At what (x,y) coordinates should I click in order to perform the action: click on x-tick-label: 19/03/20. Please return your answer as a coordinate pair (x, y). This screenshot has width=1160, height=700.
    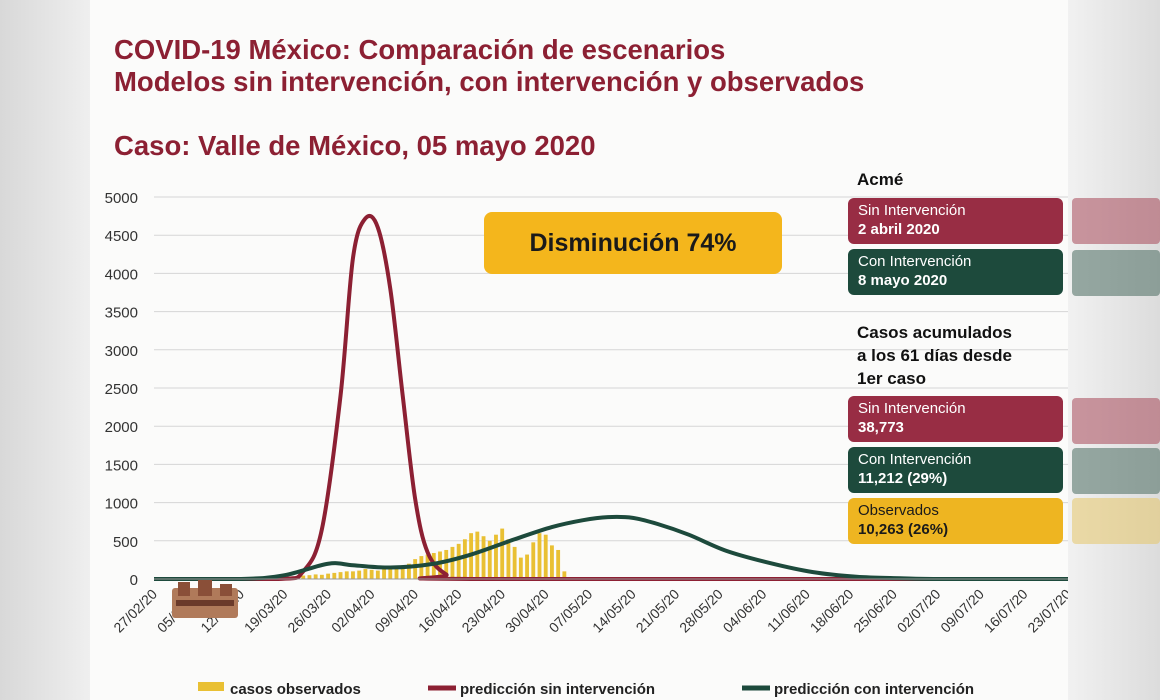
    Looking at the image, I should click on (266, 611).